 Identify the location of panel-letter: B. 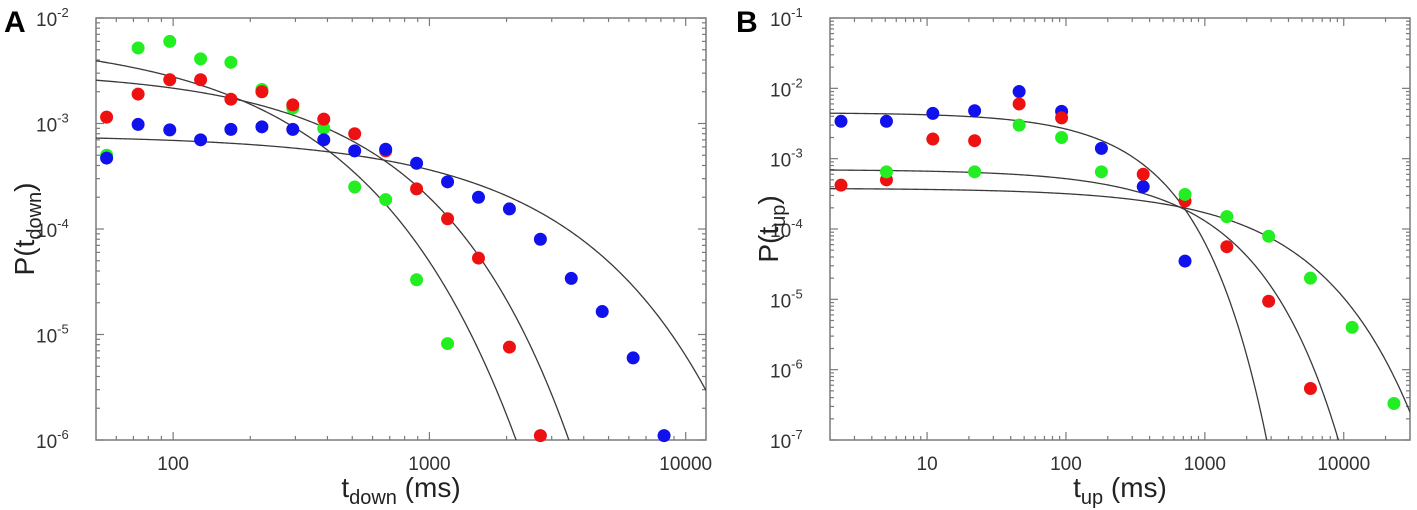
(747, 22).